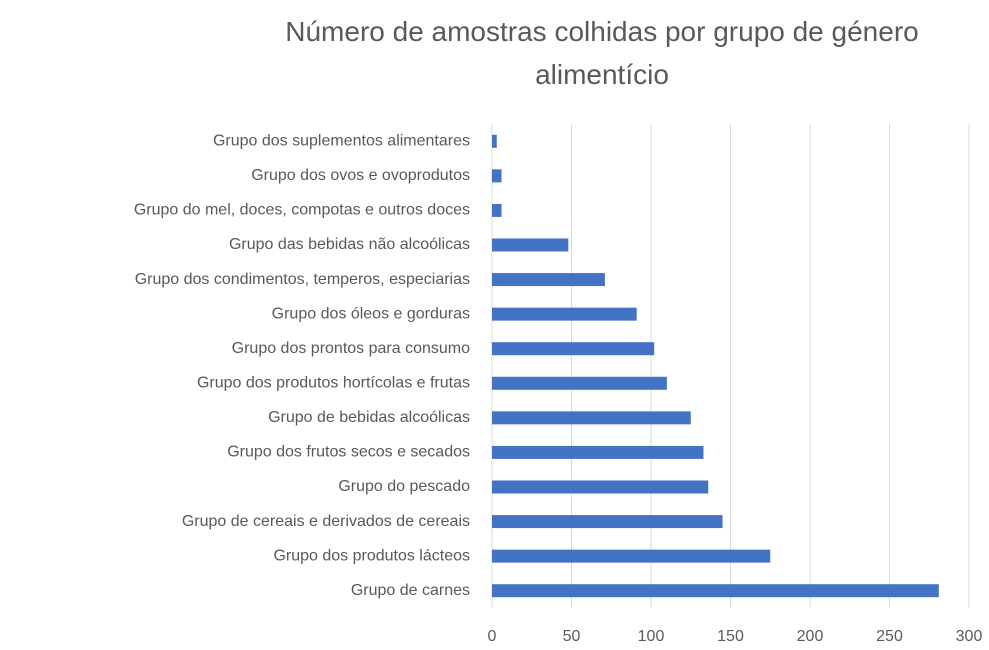  Describe the element at coordinates (492, 636) in the screenshot. I see `x-tick-label: 0` at that location.